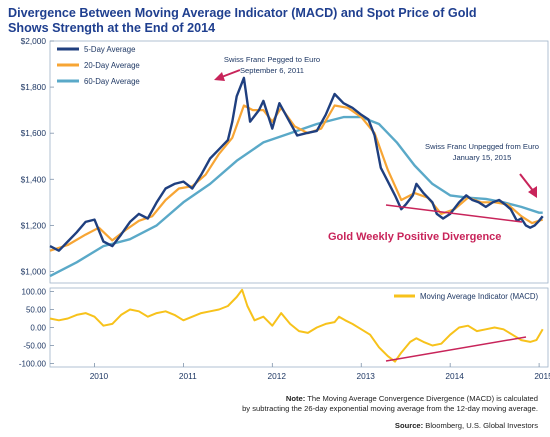 This screenshot has width=550, height=437. Describe the element at coordinates (34, 133) in the screenshot. I see `price-y-tick-label: $1,600` at that location.